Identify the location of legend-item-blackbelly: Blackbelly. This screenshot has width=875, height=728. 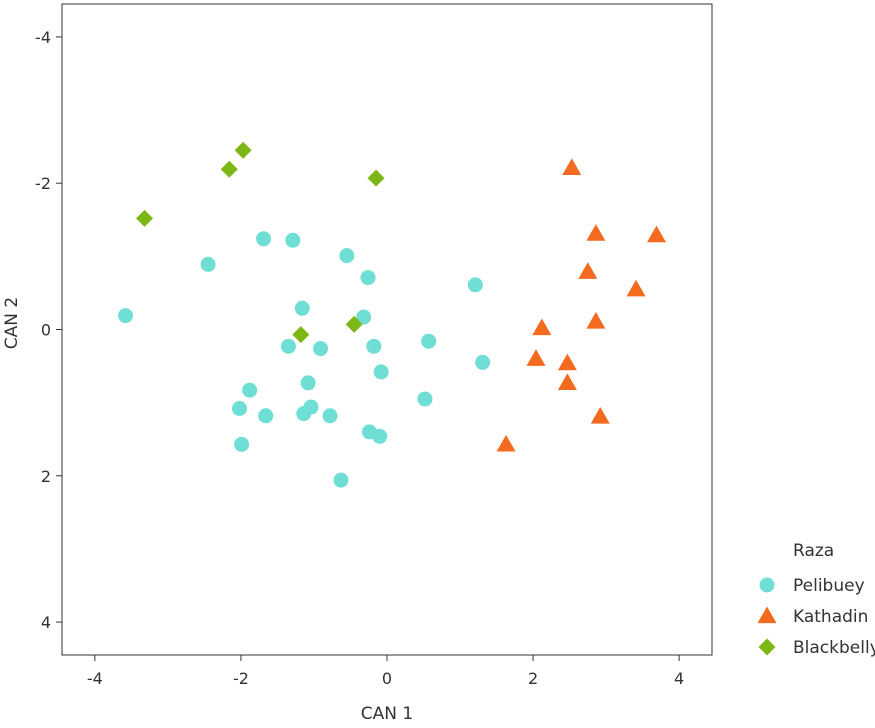
(817, 648).